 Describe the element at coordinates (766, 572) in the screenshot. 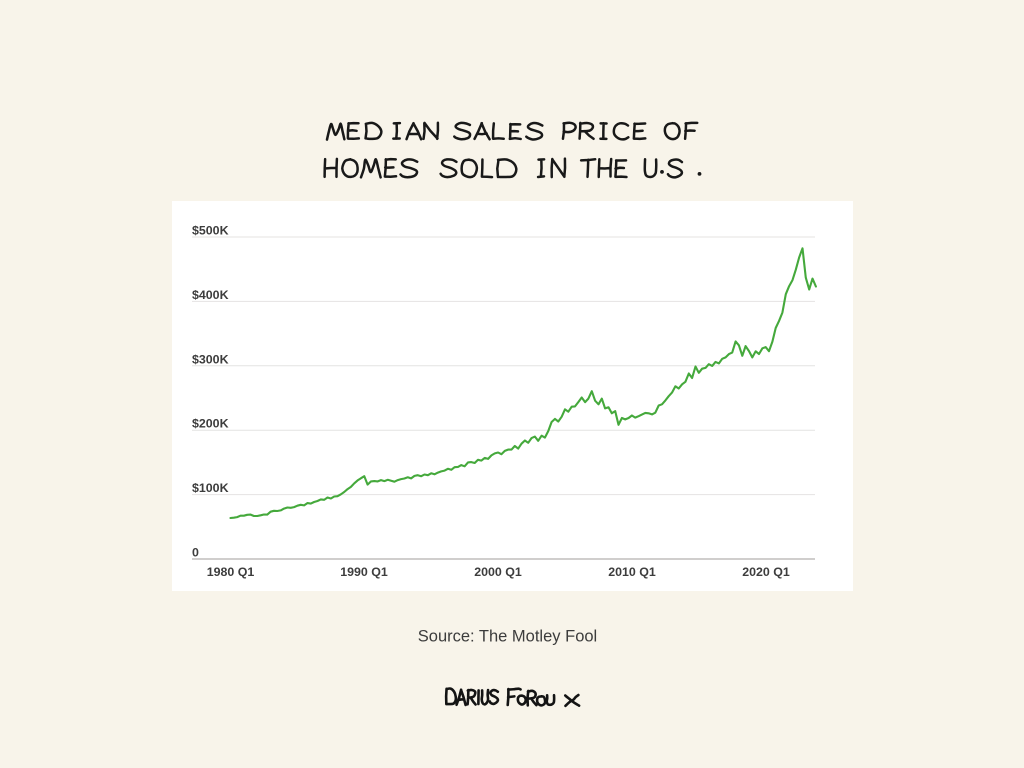

I see `svg-text: 2020 Q1` at that location.